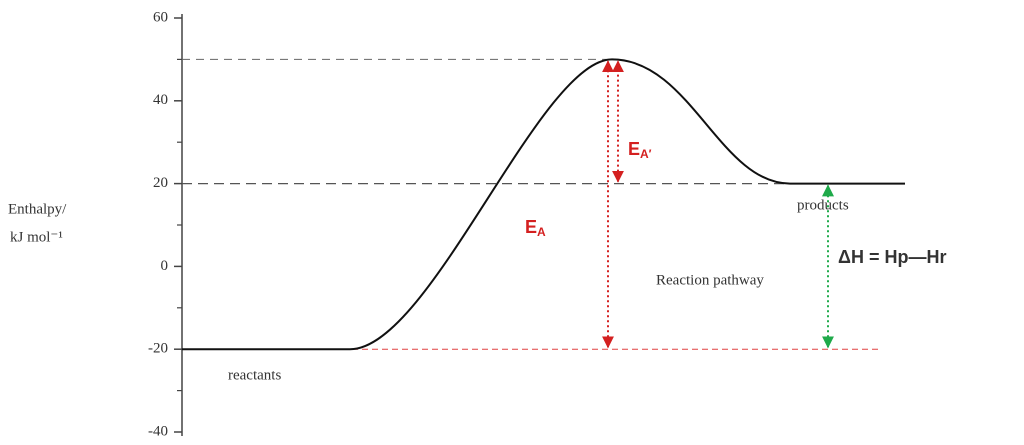  Describe the element at coordinates (710, 280) in the screenshot. I see `x-label: Reaction pathway` at that location.